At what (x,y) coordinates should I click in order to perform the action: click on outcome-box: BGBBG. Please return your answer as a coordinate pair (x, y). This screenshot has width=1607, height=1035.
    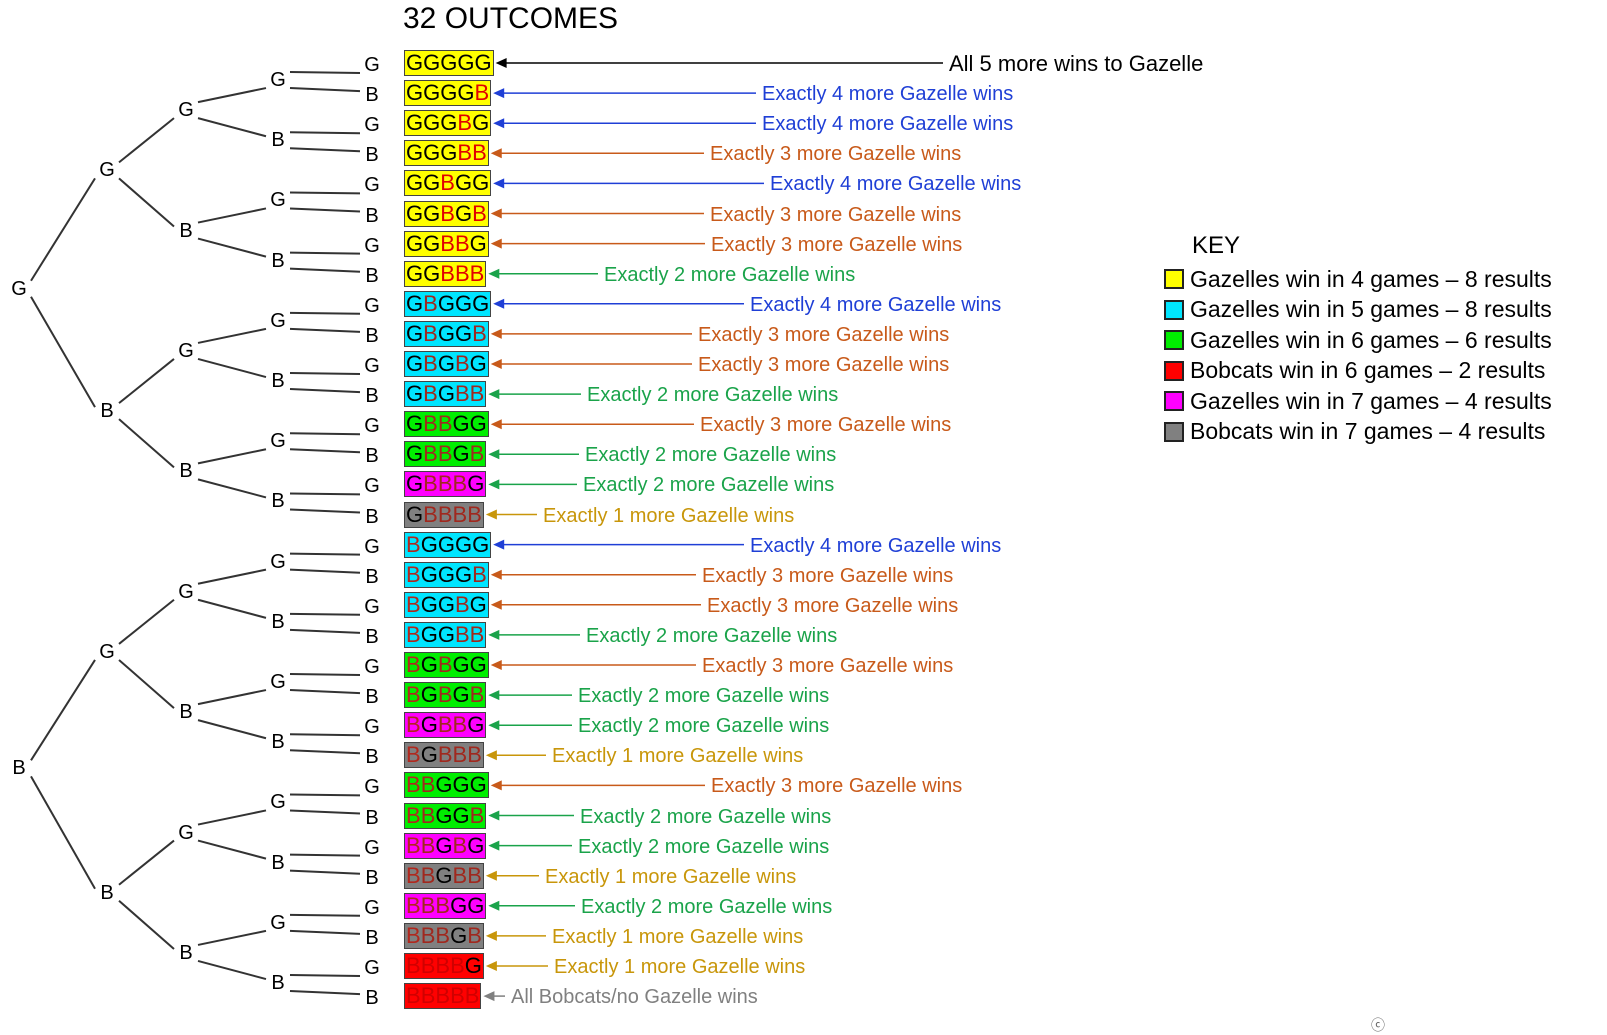
    Looking at the image, I should click on (445, 725).